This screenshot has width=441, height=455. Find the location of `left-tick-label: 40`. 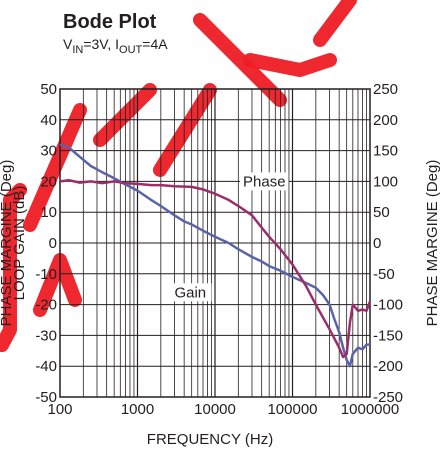

left-tick-label: 40 is located at coordinates (48, 120).